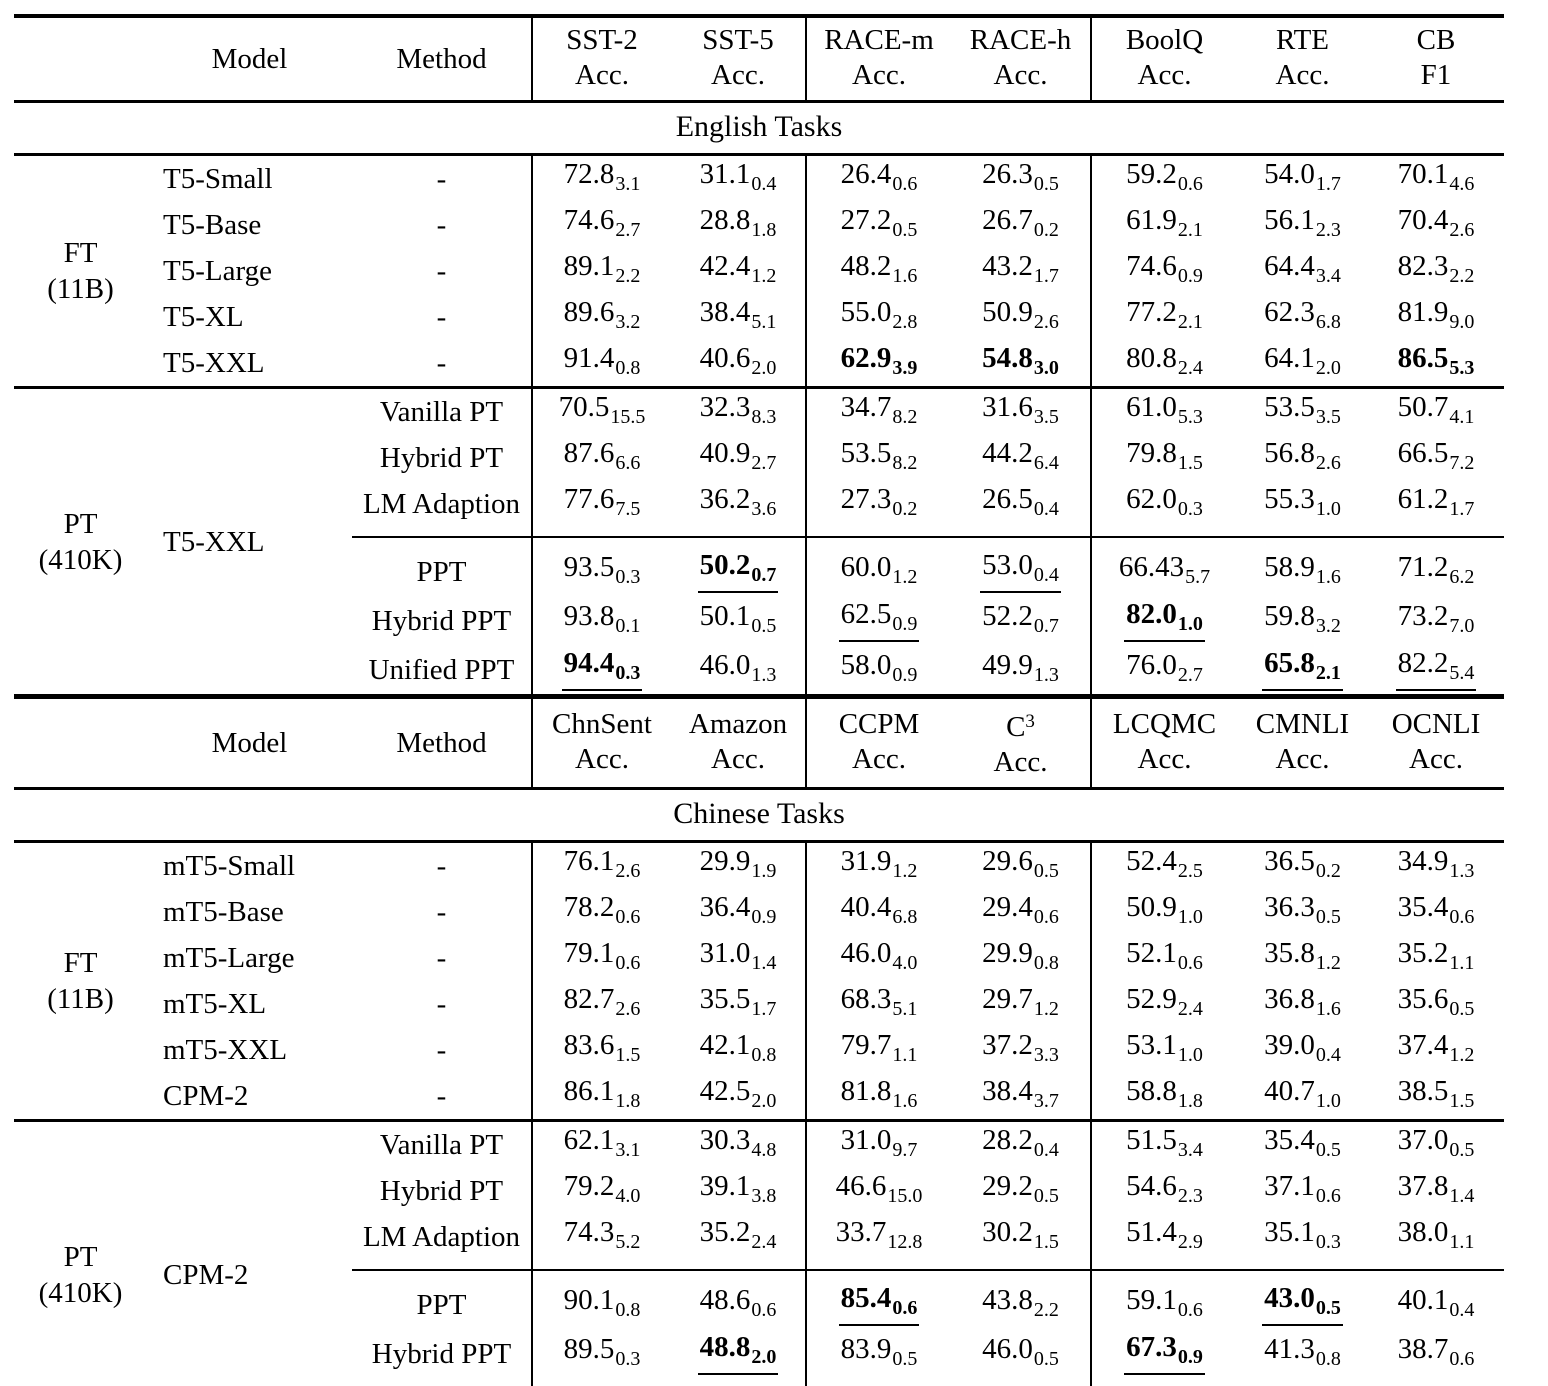 This screenshot has height=1386, width=1548. Describe the element at coordinates (1164, 501) in the screenshot. I see `score-value-group: 62.00.3` at that location.